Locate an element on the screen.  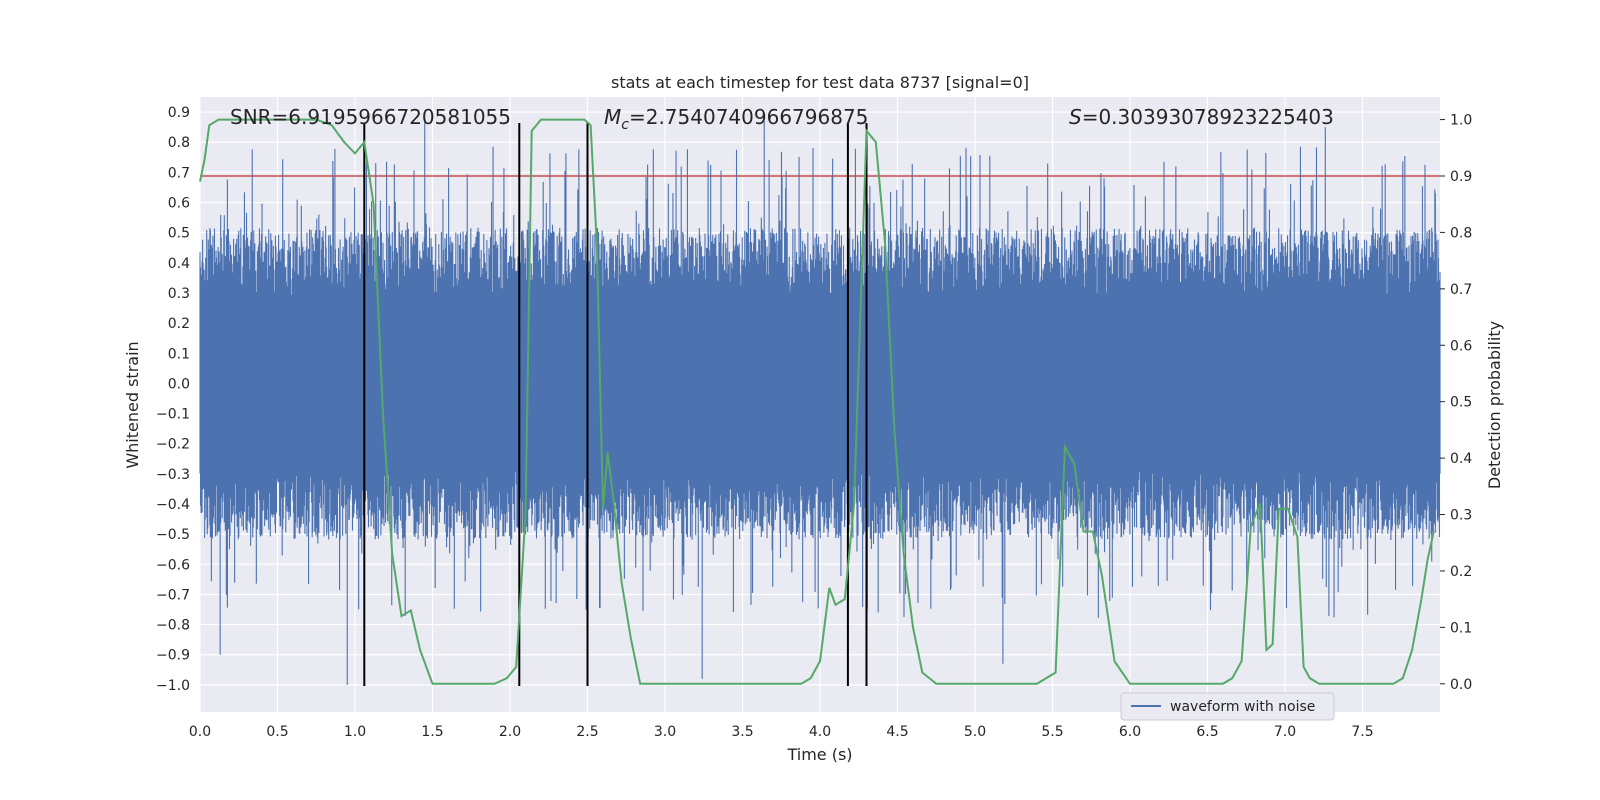
y-tick-label: −0.5 is located at coordinates (173, 535).